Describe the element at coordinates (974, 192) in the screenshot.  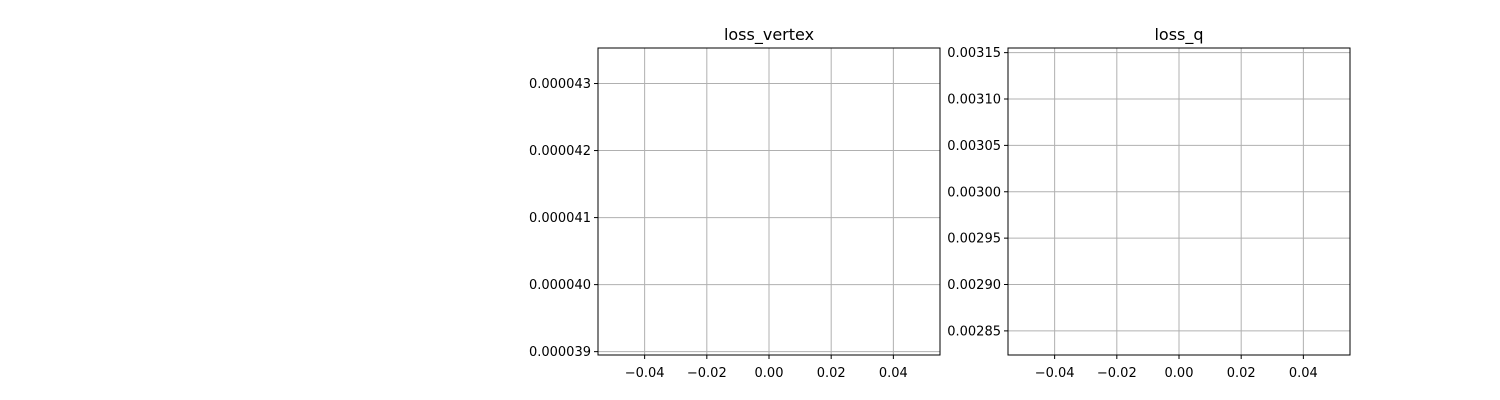
I see `y-tick-label: 0.00300` at that location.